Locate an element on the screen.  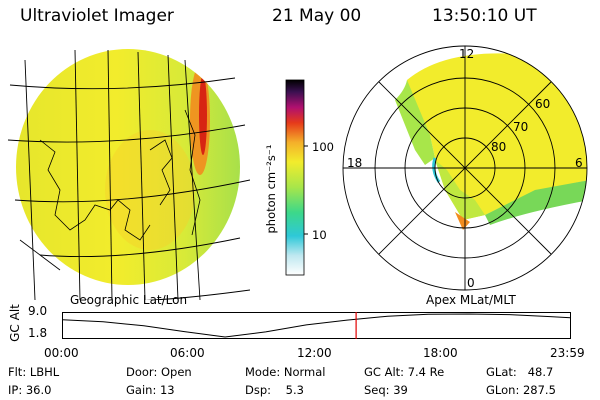
geographic-latlon-label: Geographic Lat/Lon is located at coordinates (129, 300).